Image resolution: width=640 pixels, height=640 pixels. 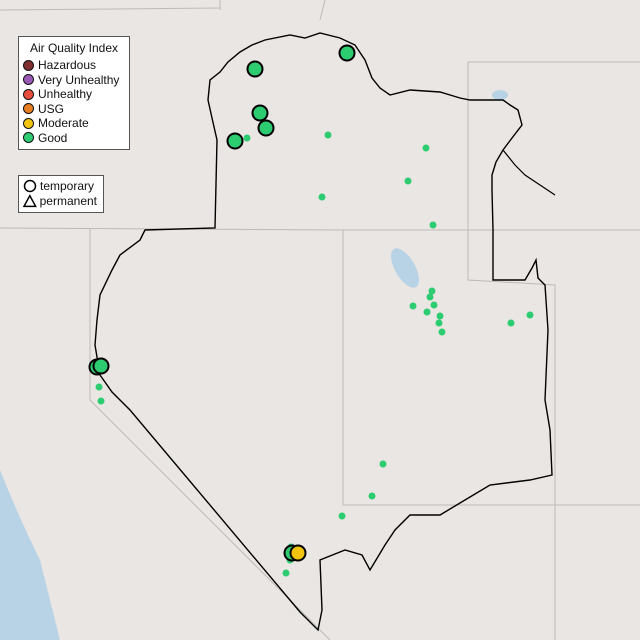 I want to click on legend-item-good: Good, so click(x=74, y=138).